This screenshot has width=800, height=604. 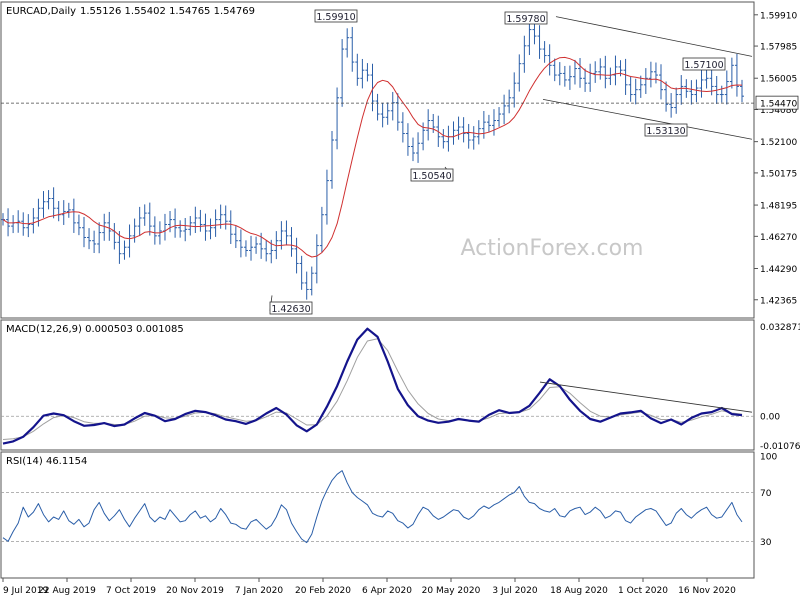 What do you see at coordinates (778, 301) in the screenshot?
I see `price-y-tick-label: 1.42365` at bounding box center [778, 301].